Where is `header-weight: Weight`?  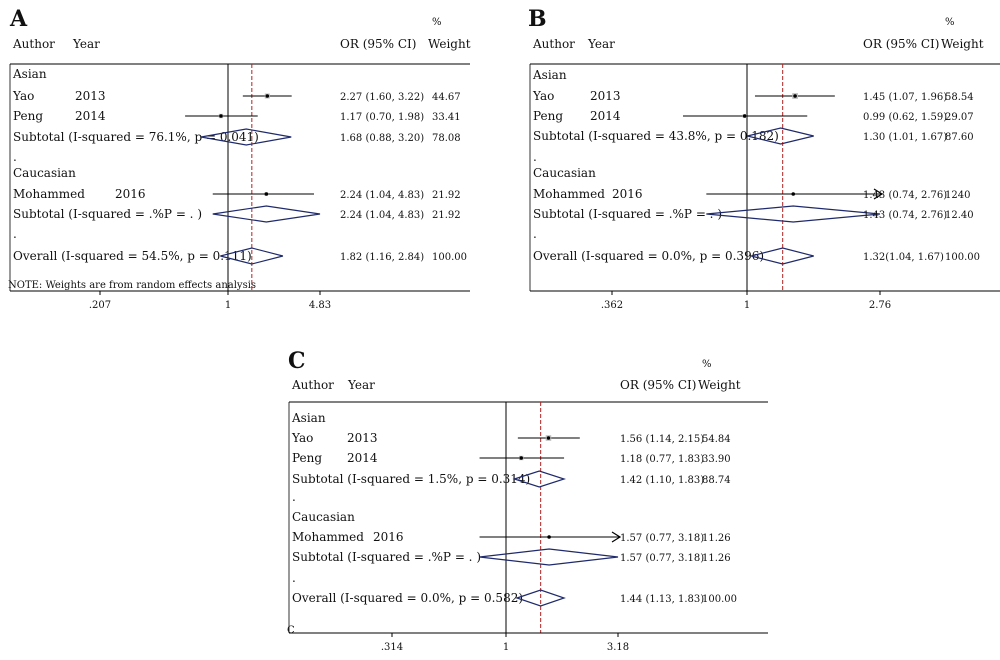 header-weight: Weight is located at coordinates (449, 44).